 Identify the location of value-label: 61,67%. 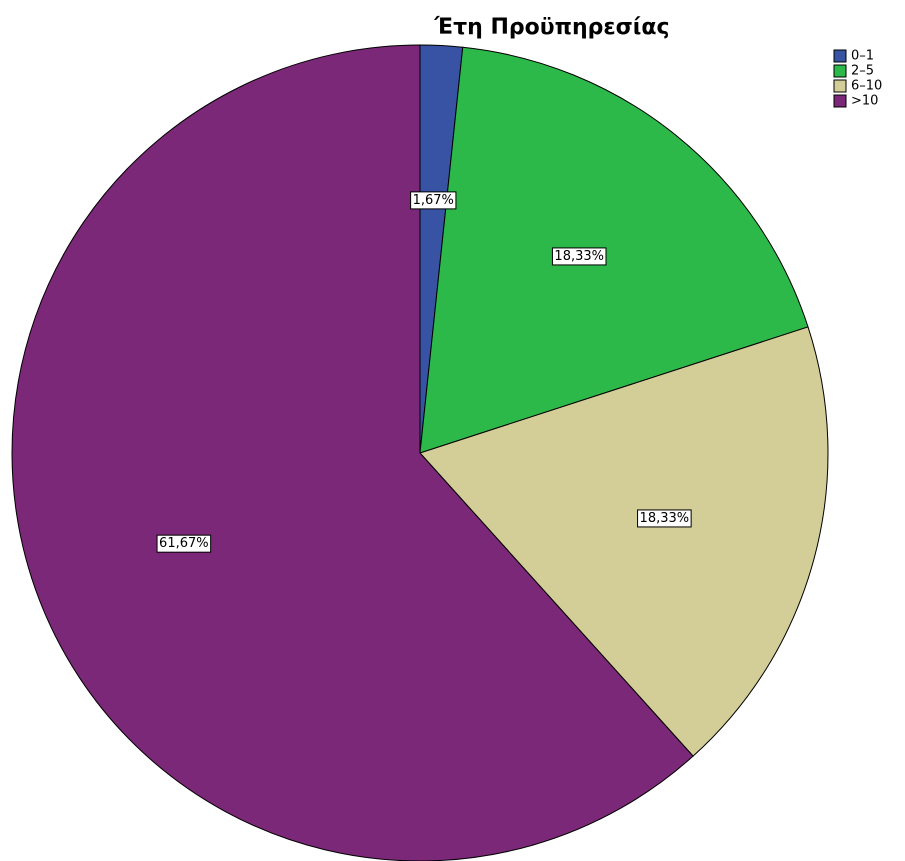
(184, 543).